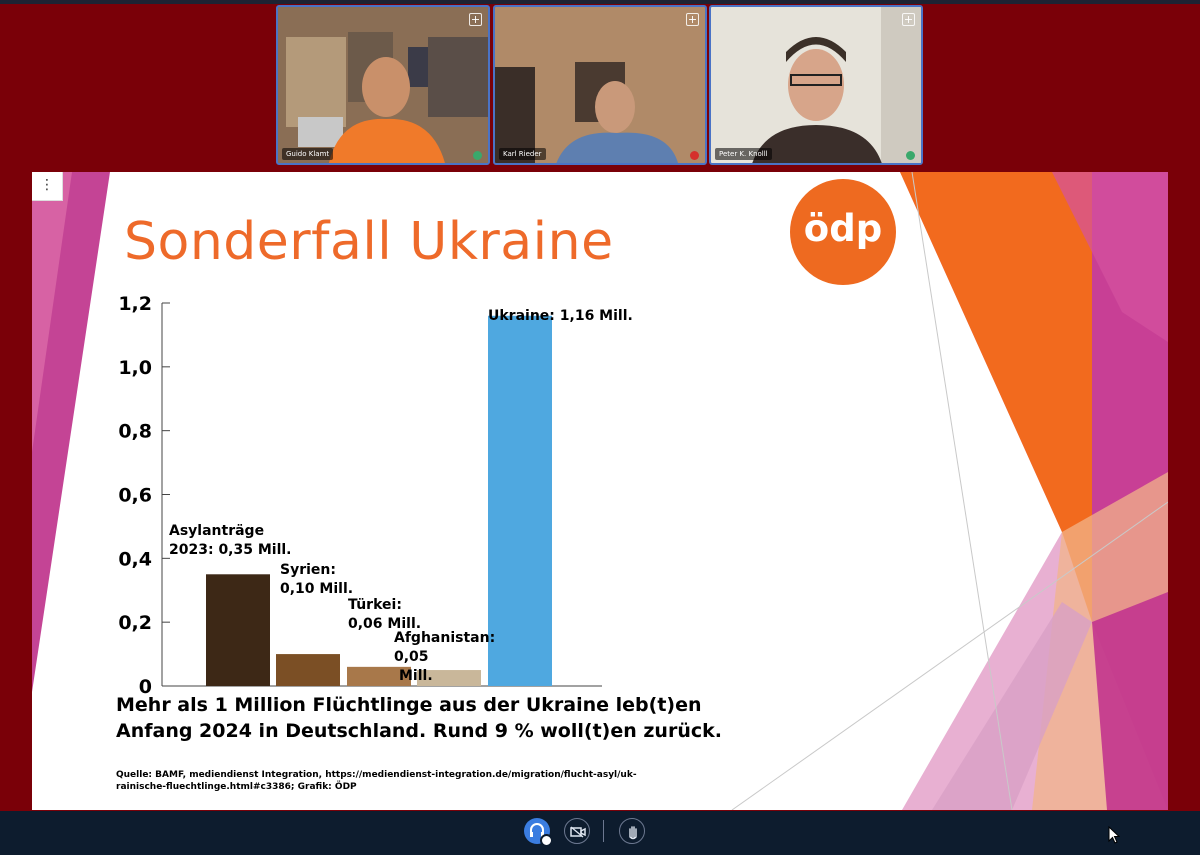  What do you see at coordinates (369, 242) in the screenshot?
I see `slide-title: Sonderfall Ukraine` at bounding box center [369, 242].